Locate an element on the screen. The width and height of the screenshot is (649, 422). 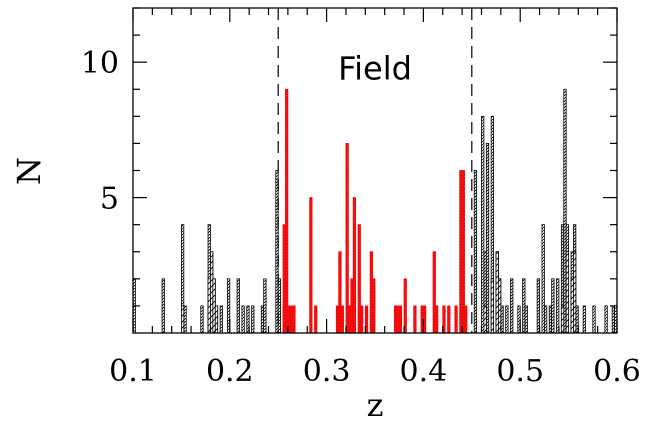
annotation-text: Field is located at coordinates (375, 69).